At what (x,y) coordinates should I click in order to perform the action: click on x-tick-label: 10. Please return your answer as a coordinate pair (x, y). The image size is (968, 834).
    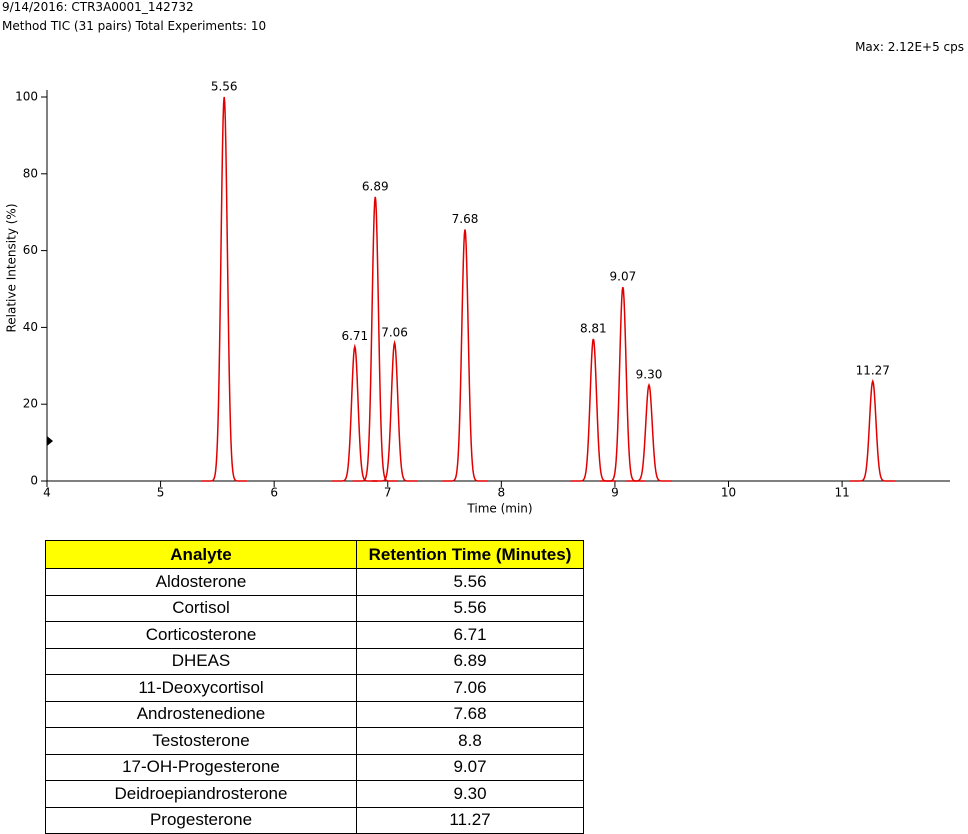
    Looking at the image, I should click on (728, 493).